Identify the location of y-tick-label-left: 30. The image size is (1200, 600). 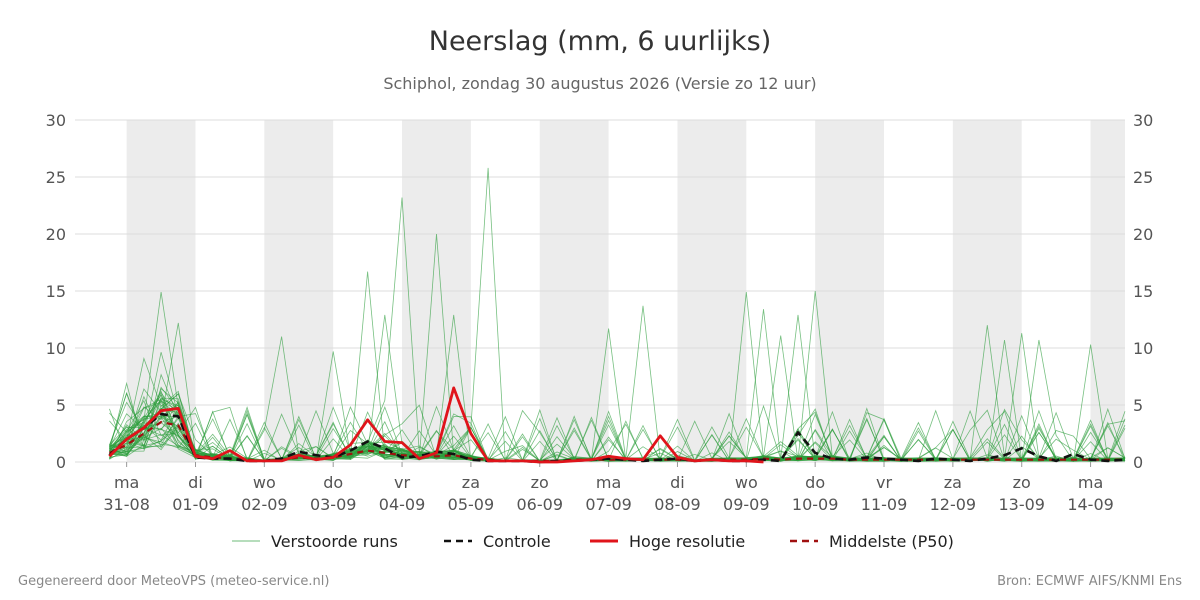
(56, 120).